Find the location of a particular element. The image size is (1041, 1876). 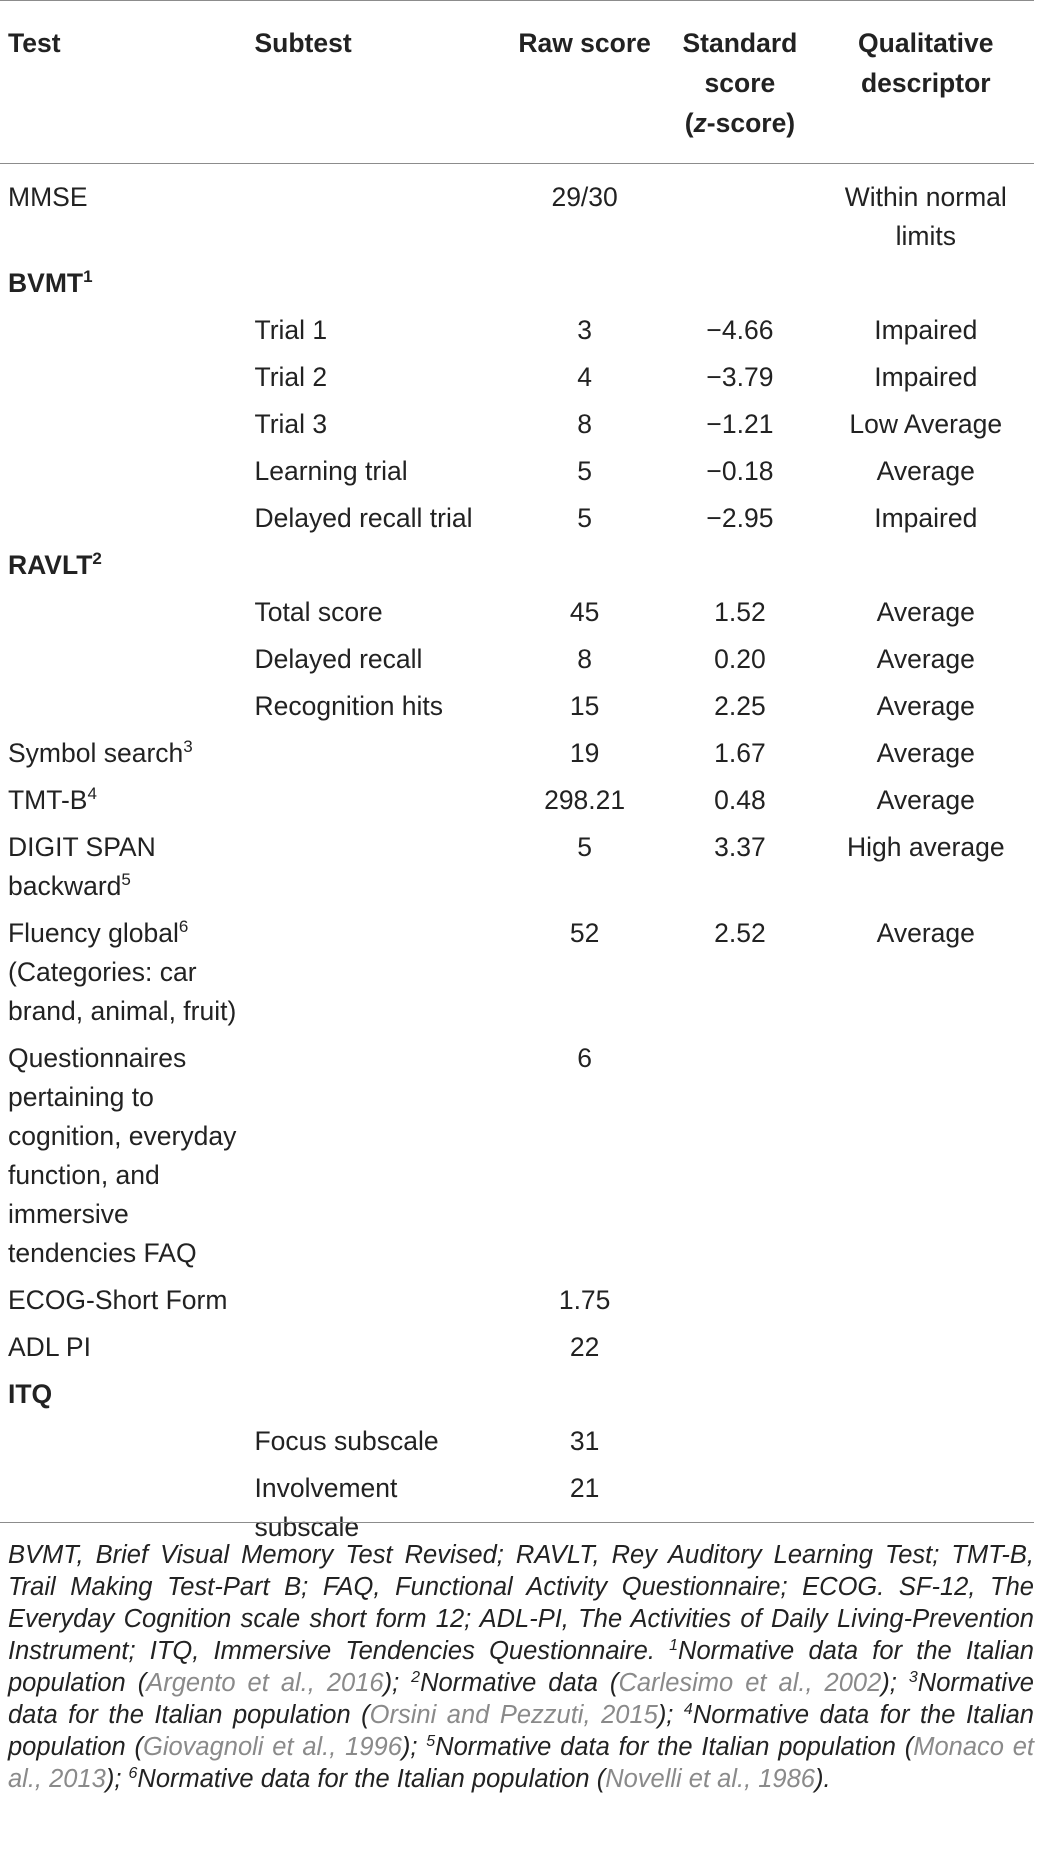

cell-subtest: Recognition hits is located at coordinates (349, 706).